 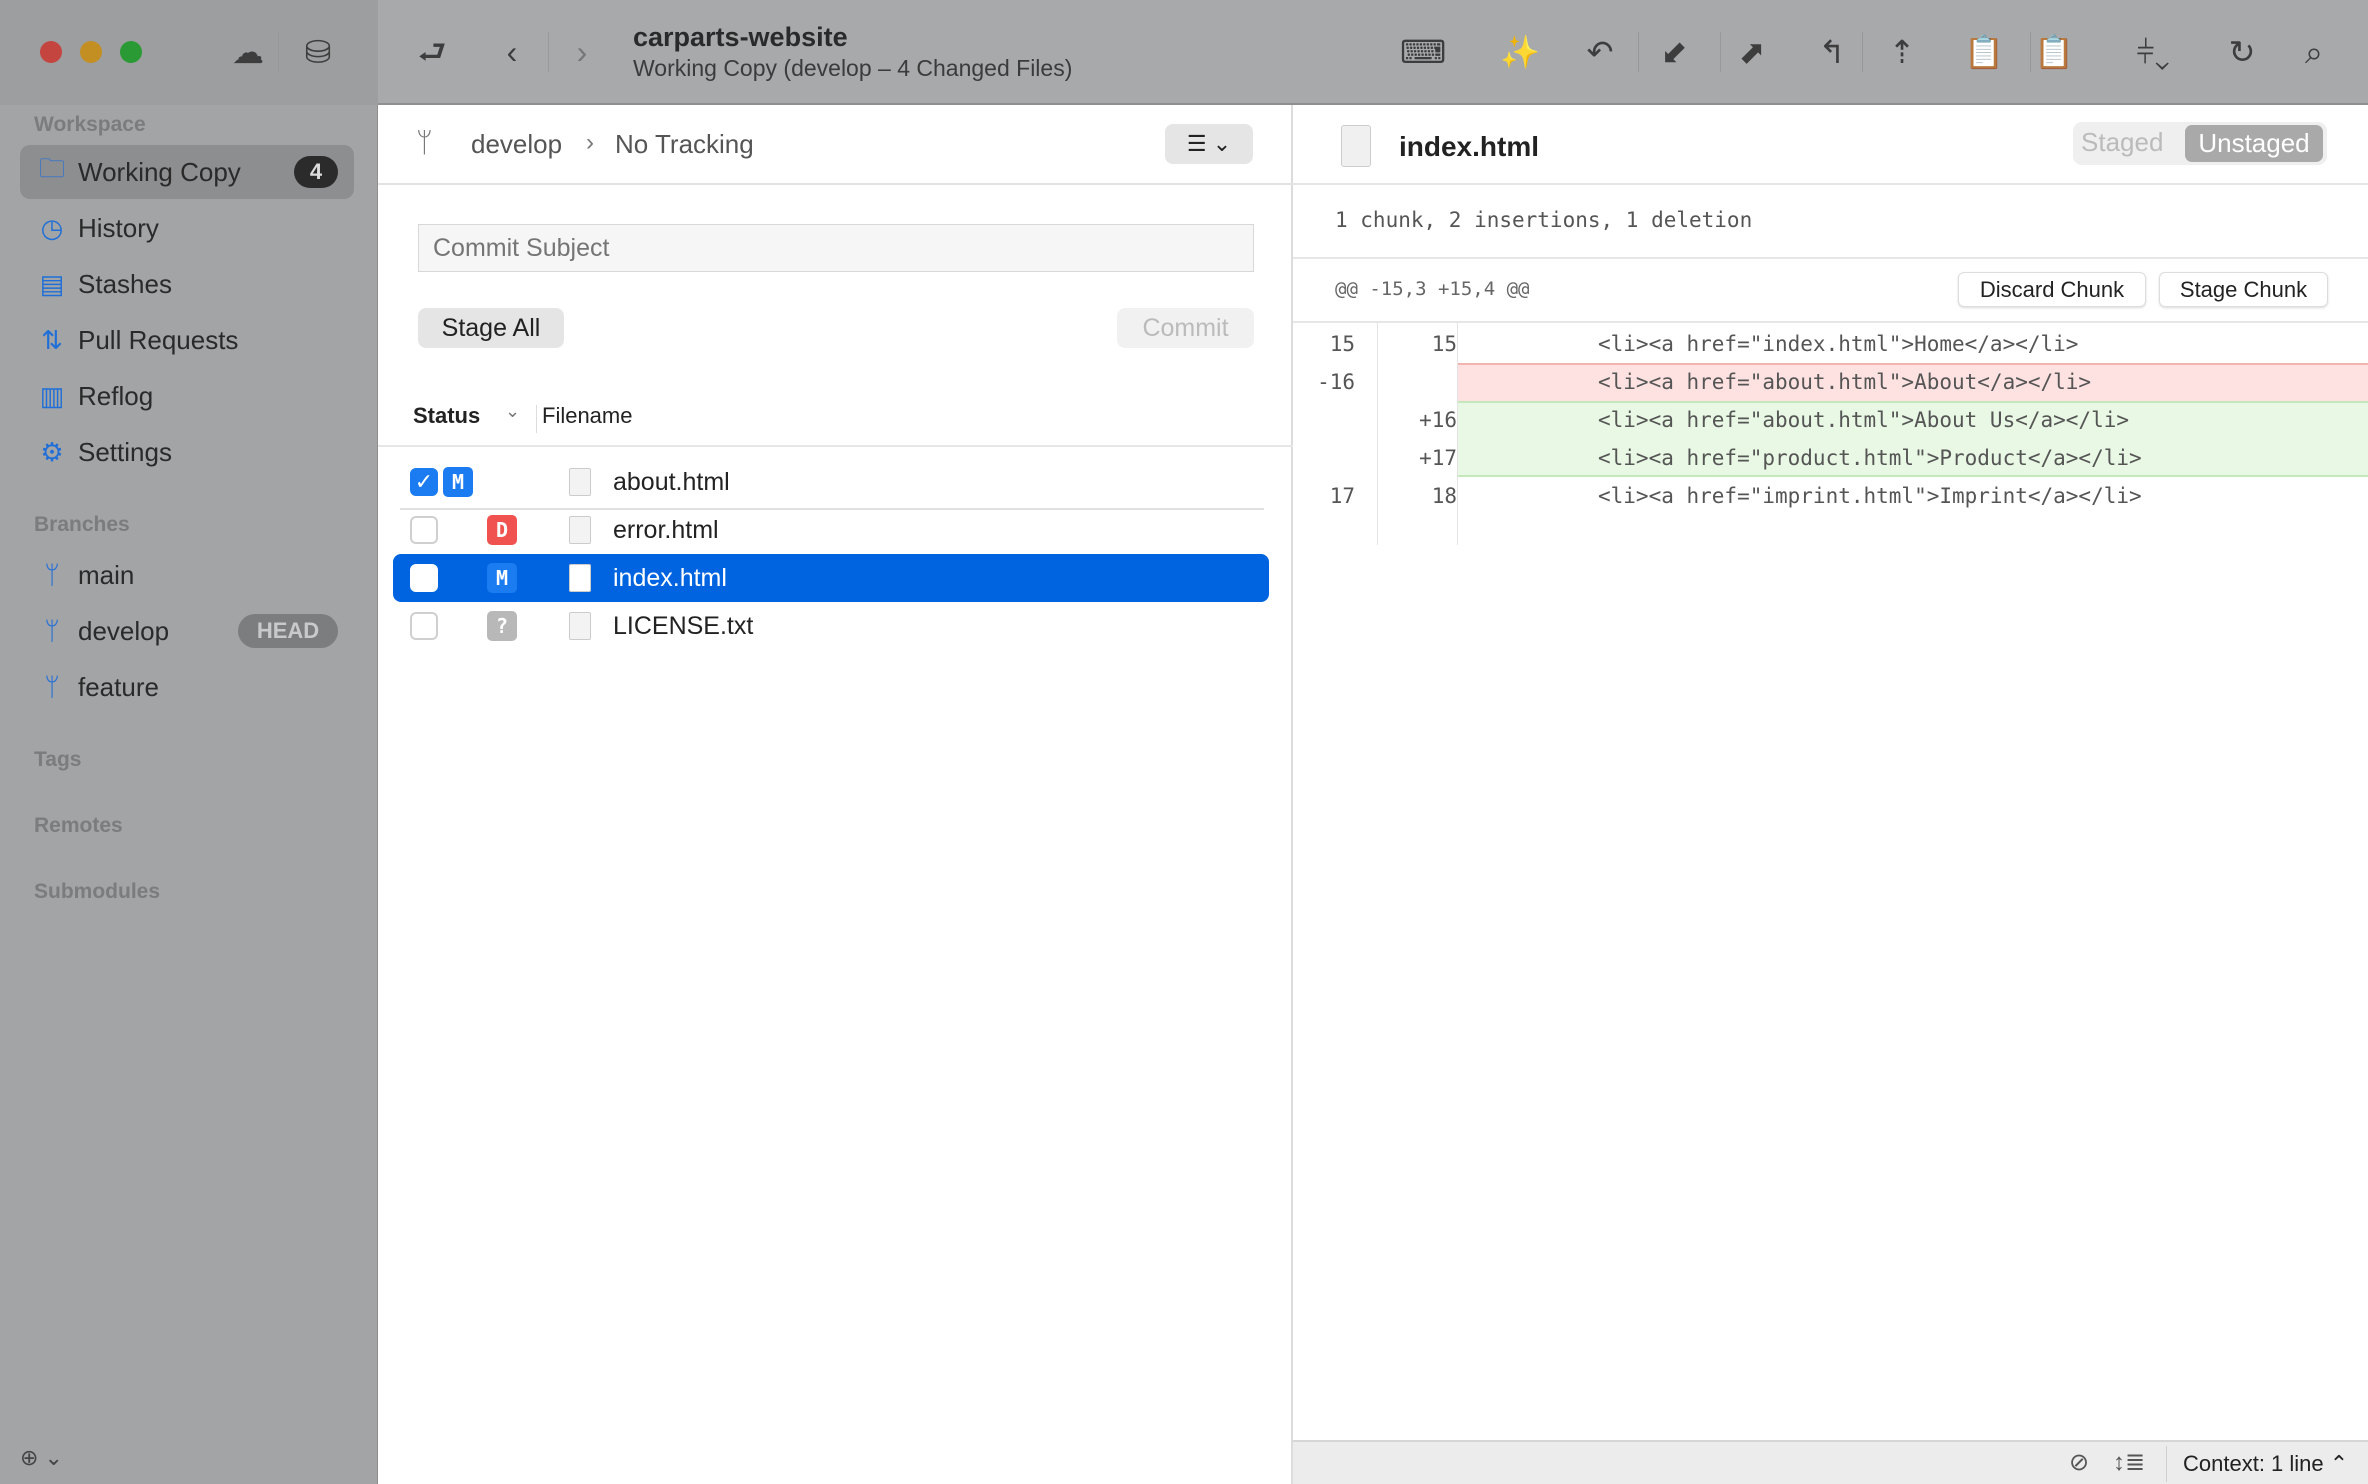 What do you see at coordinates (1600, 52) in the screenshot?
I see `pull-icon: ↶` at bounding box center [1600, 52].